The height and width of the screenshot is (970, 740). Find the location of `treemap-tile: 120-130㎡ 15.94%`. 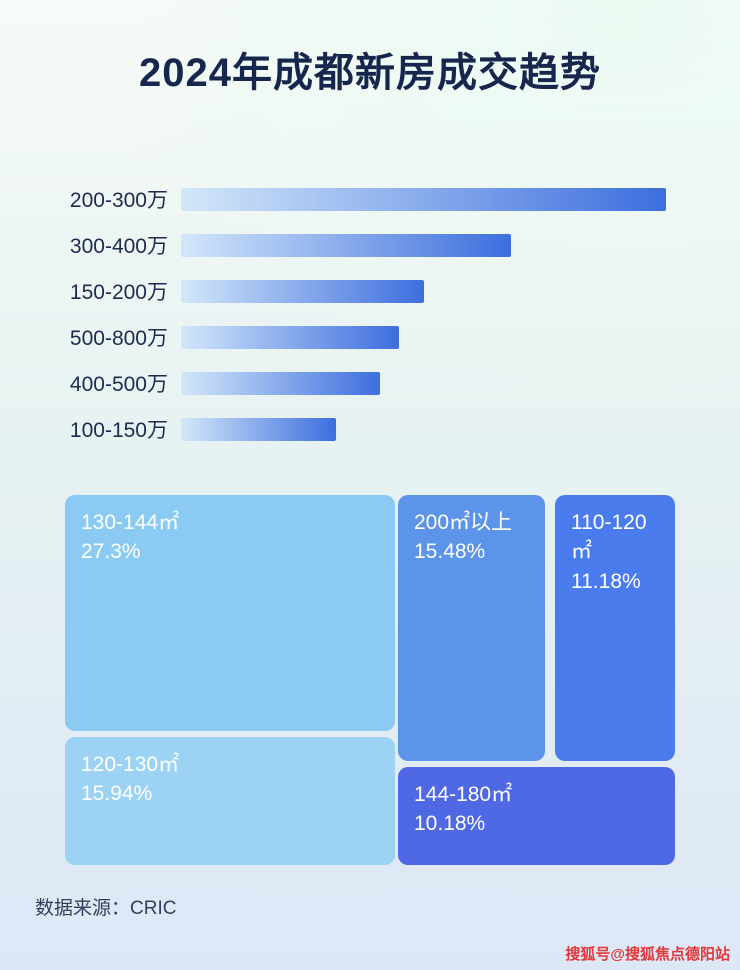

treemap-tile: 120-130㎡ 15.94% is located at coordinates (230, 801).